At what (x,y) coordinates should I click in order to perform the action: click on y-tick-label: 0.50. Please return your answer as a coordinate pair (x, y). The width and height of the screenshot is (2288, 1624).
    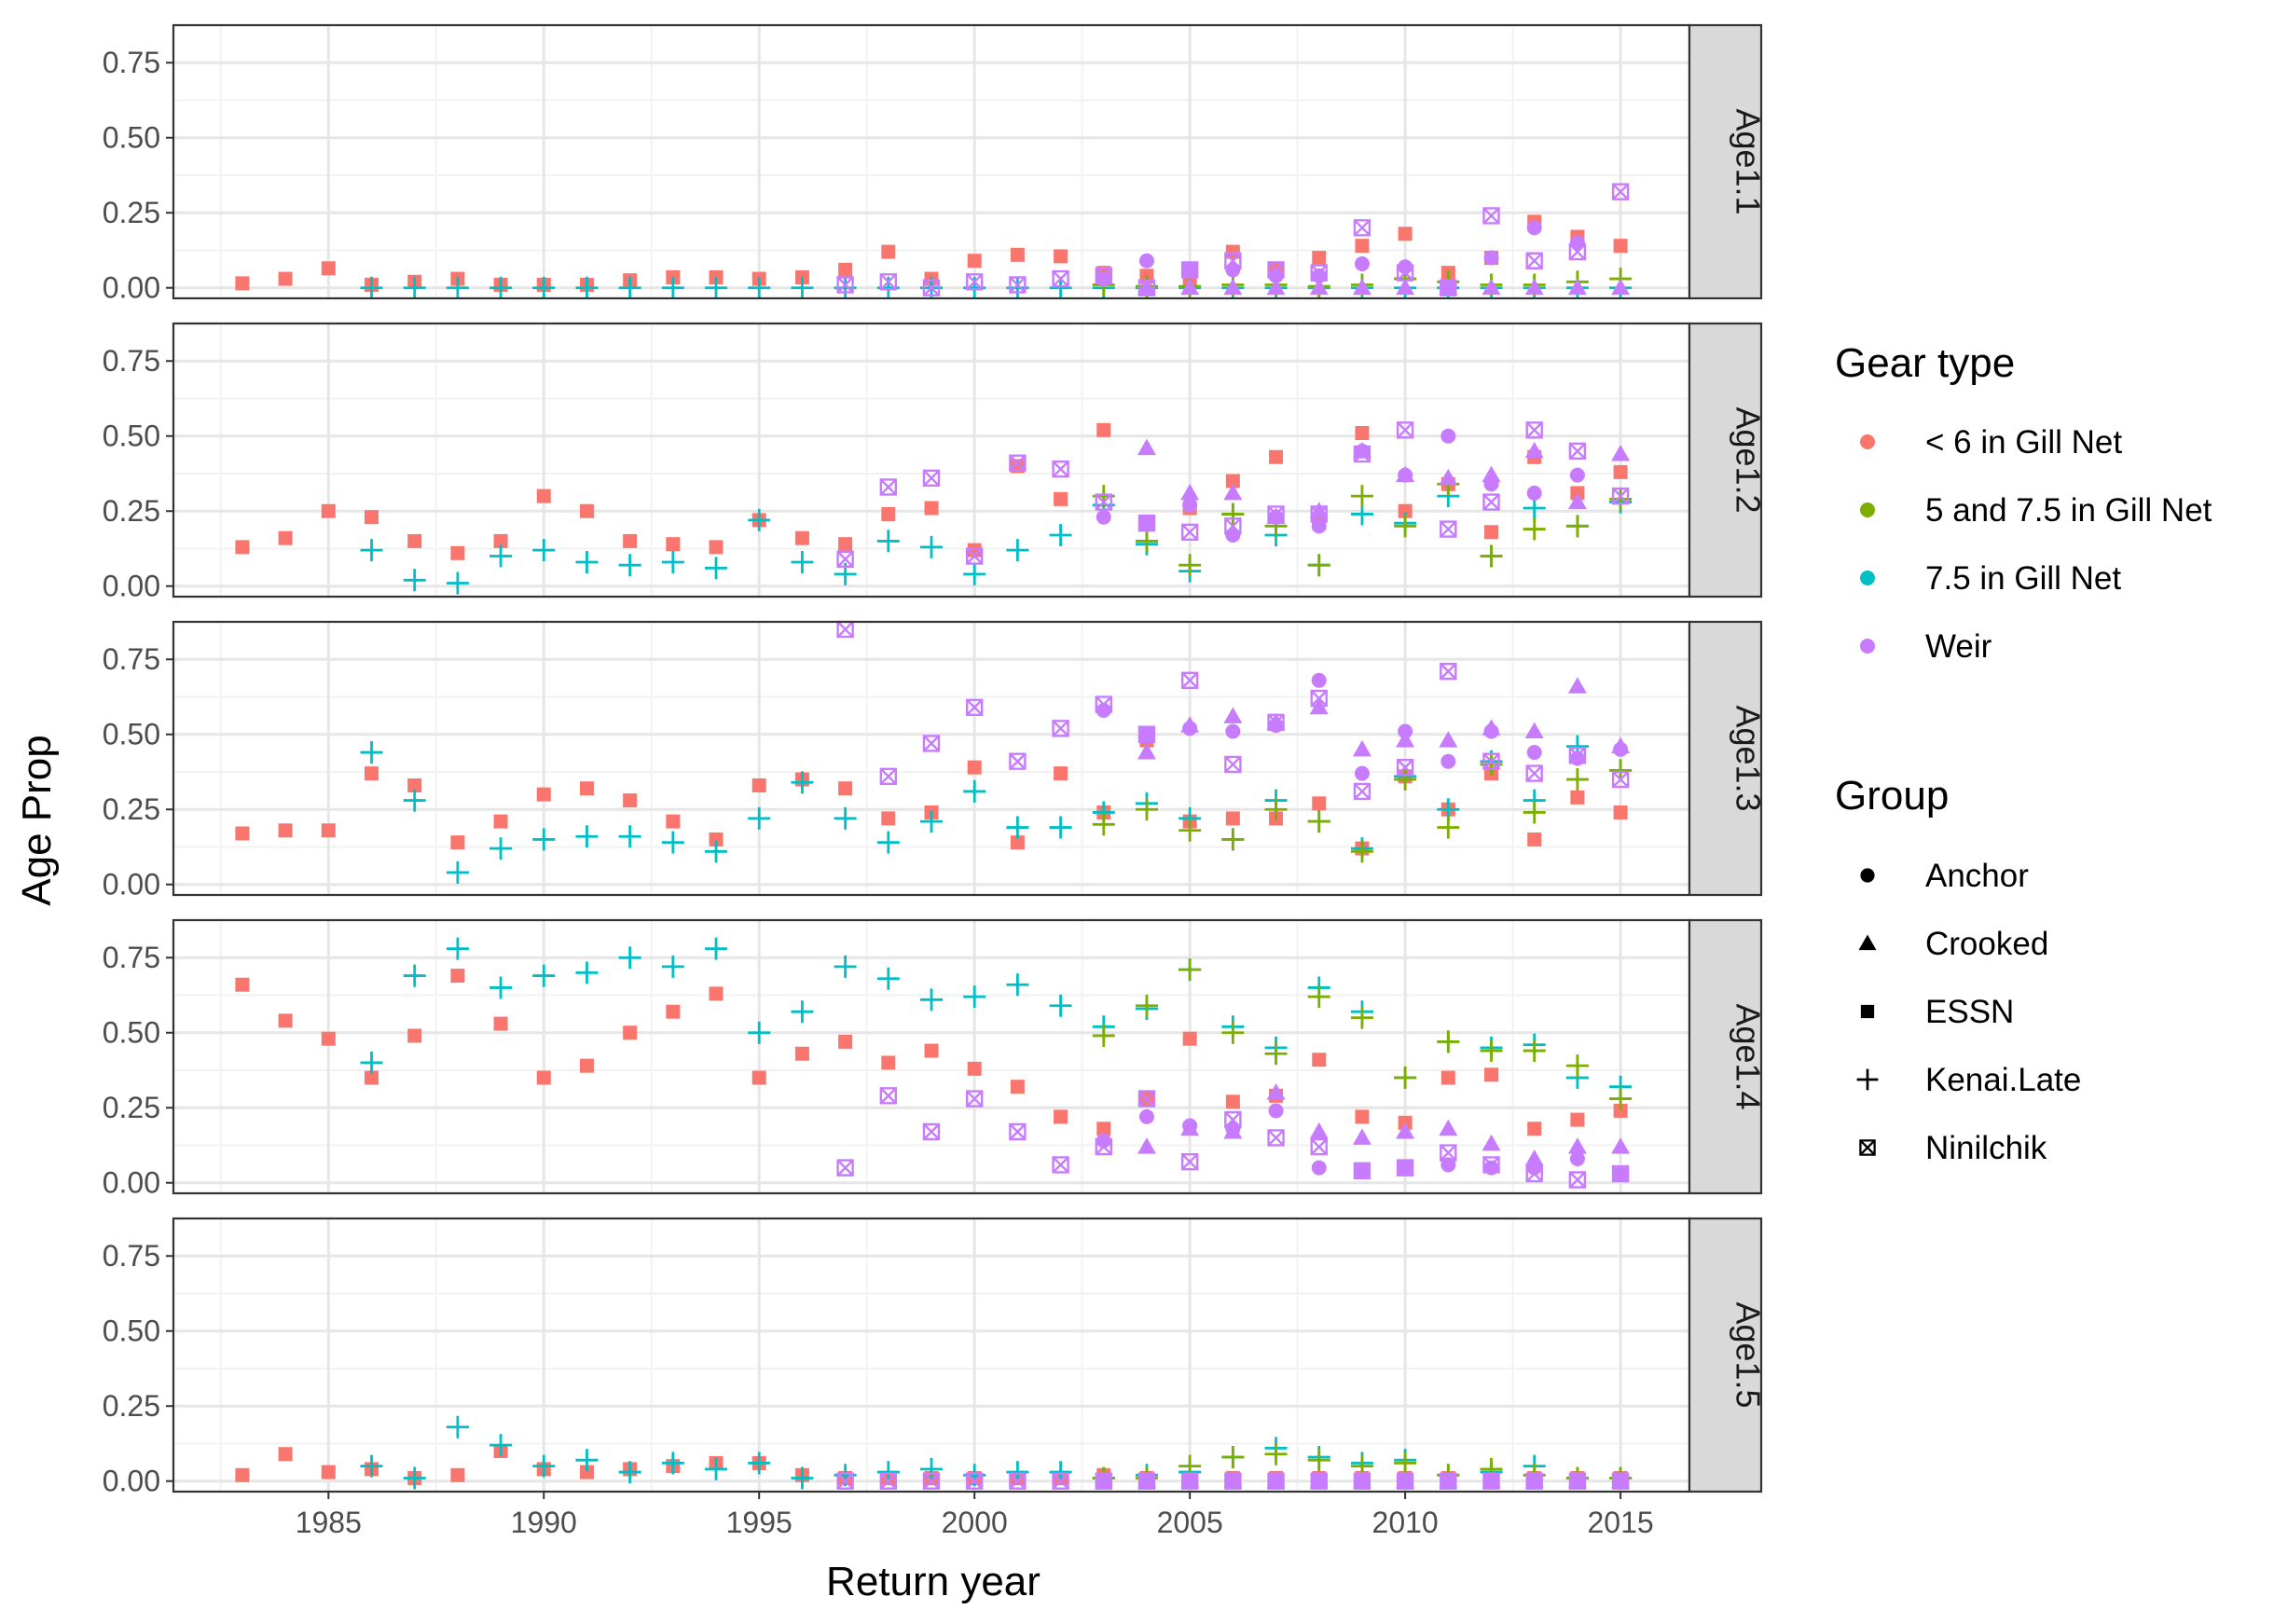
    Looking at the image, I should click on (131, 734).